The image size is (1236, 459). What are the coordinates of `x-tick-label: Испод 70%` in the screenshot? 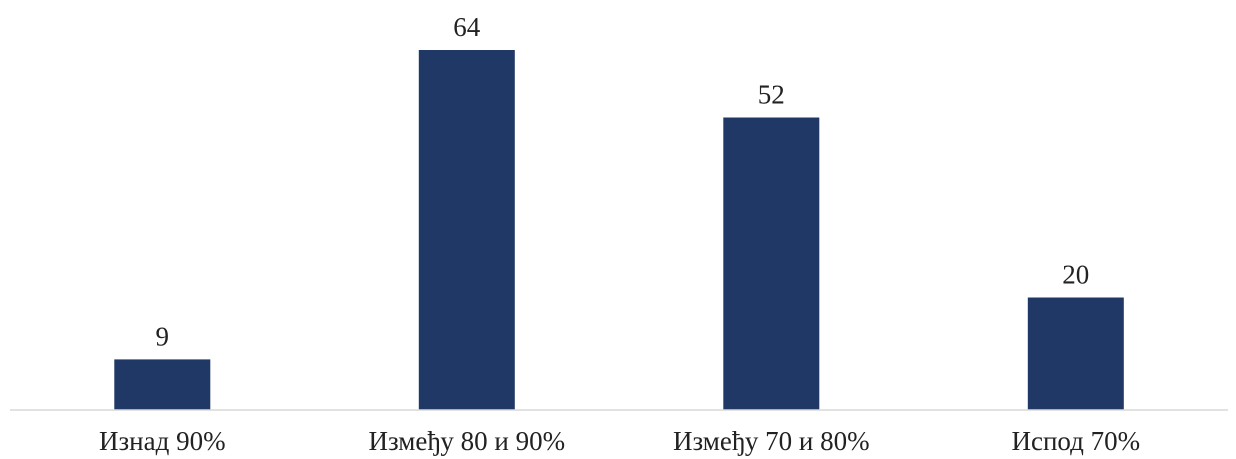 It's located at (1075, 441).